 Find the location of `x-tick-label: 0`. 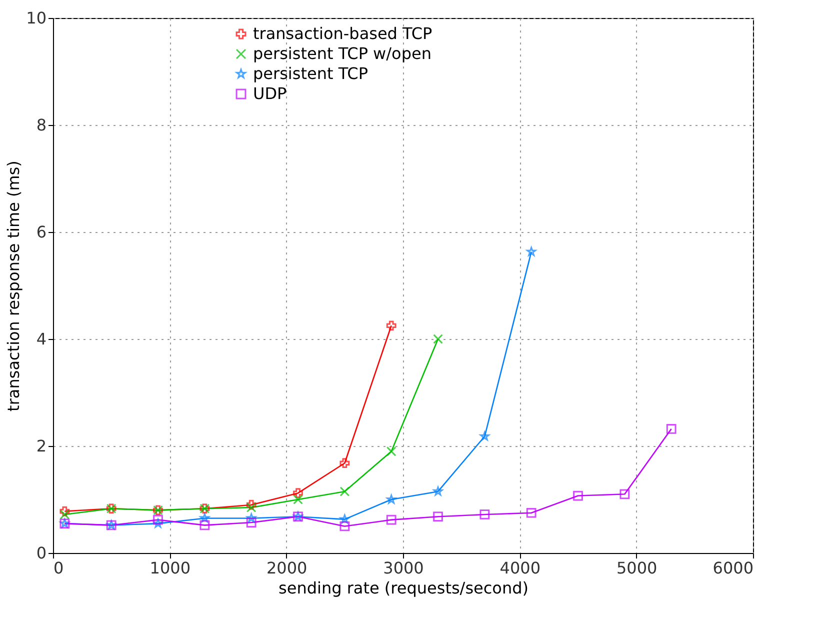

x-tick-label: 0 is located at coordinates (59, 568).